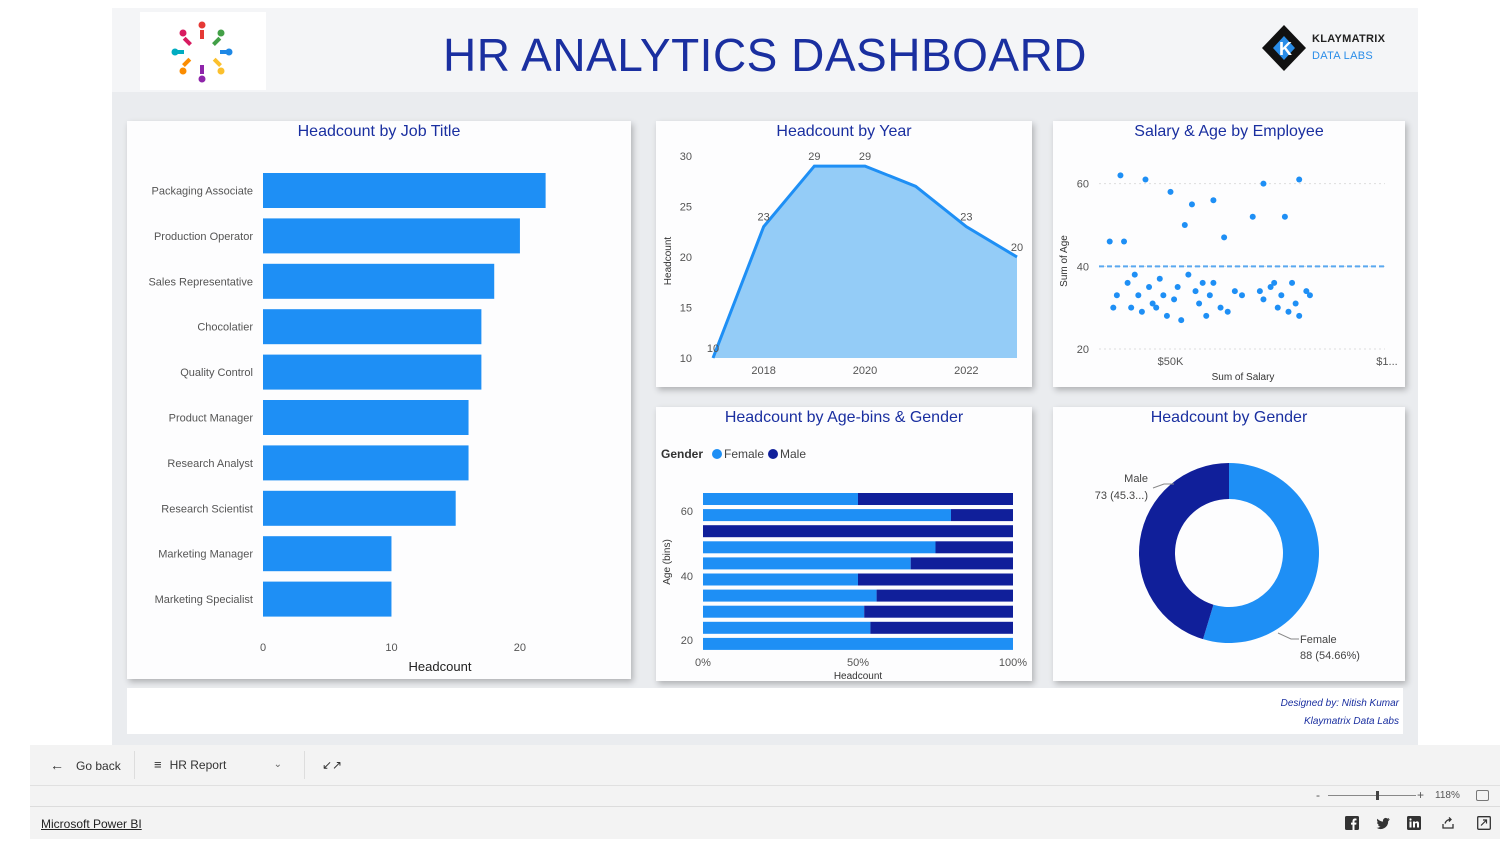 The height and width of the screenshot is (841, 1500). I want to click on year-x-tick: 2020, so click(865, 371).